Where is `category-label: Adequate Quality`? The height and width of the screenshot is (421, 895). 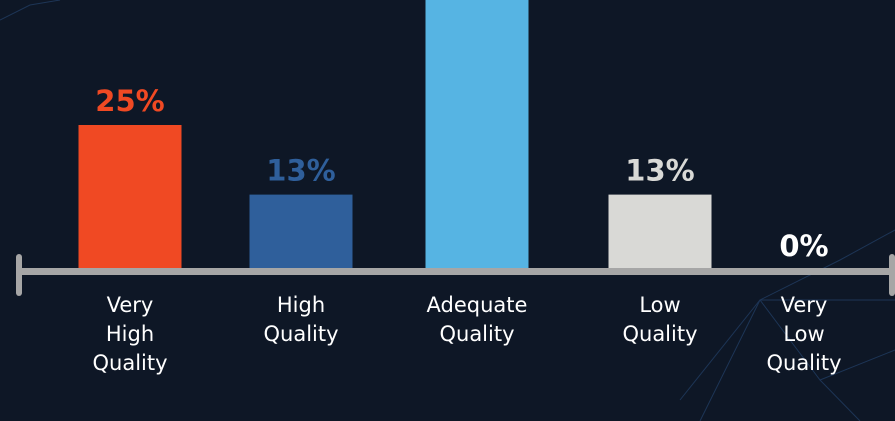
category-label: Adequate Quality is located at coordinates (477, 319).